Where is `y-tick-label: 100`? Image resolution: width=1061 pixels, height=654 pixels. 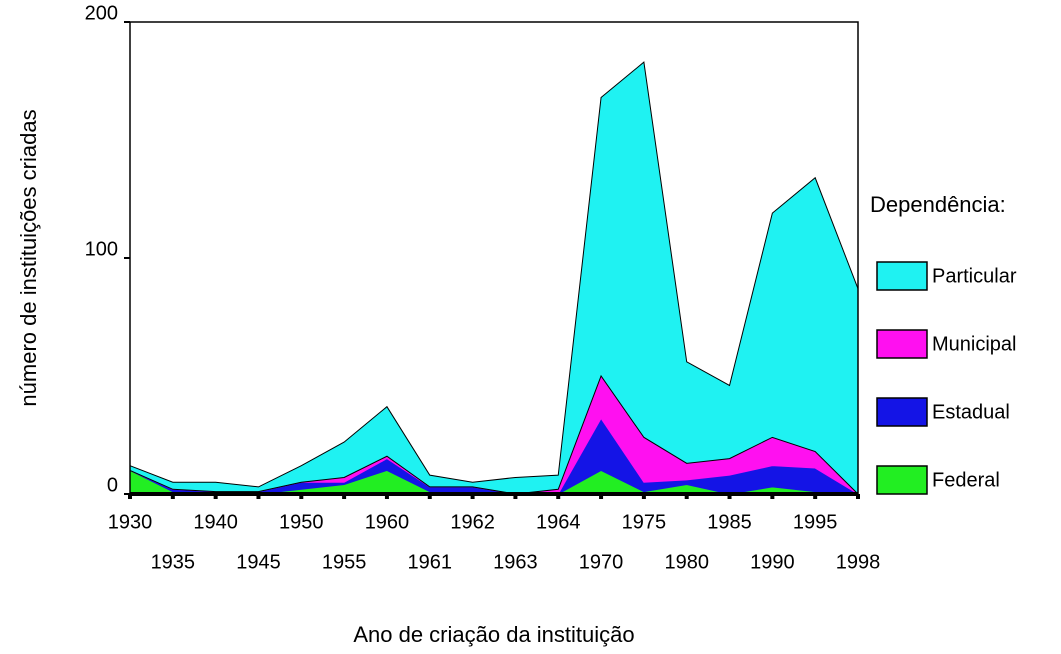
y-tick-label: 100 is located at coordinates (101, 249).